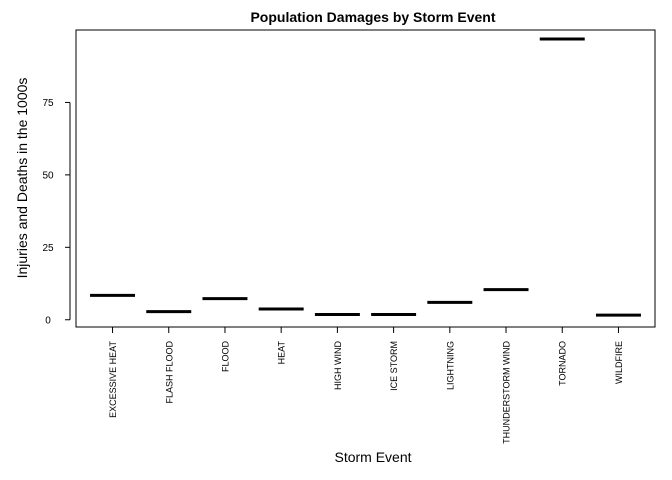  Describe the element at coordinates (48, 320) in the screenshot. I see `y-tick-label: 0` at that location.